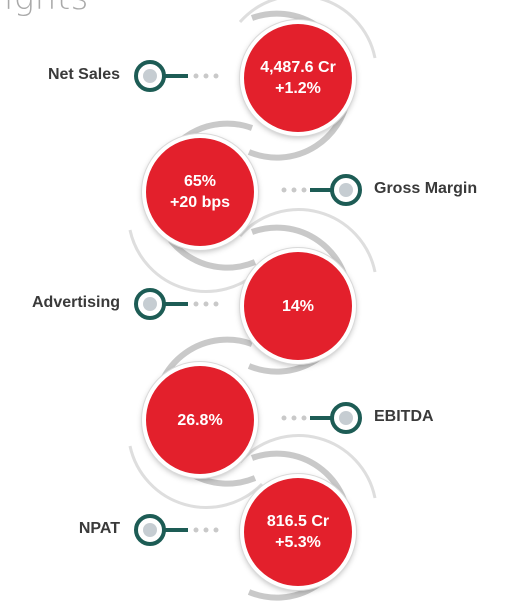 This screenshot has height=611, width=517. What do you see at coordinates (176, 304) in the screenshot?
I see `connector-advertising` at bounding box center [176, 304].